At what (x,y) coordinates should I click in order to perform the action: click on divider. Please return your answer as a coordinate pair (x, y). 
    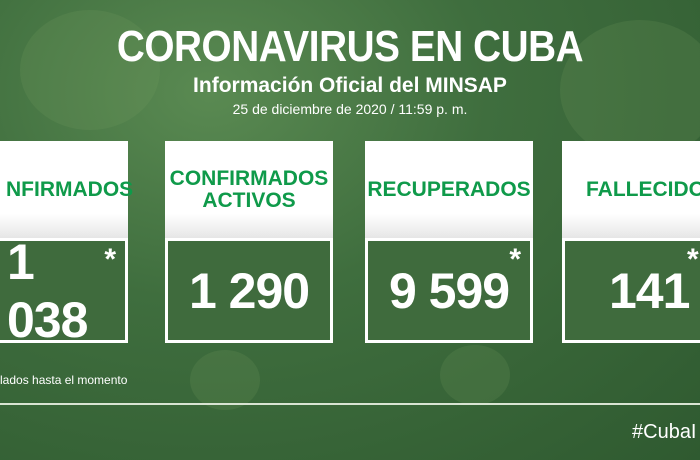
    Looking at the image, I should click on (350, 404).